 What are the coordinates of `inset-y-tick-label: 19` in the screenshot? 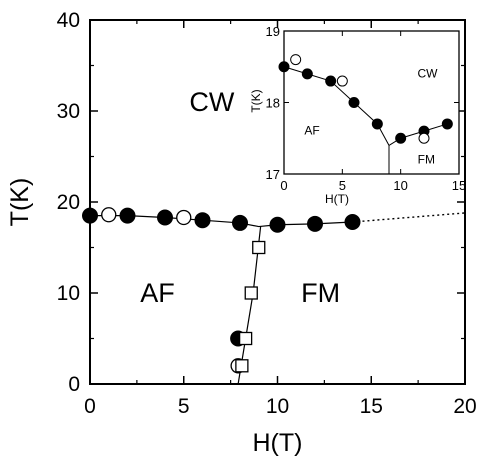 It's located at (273, 31).